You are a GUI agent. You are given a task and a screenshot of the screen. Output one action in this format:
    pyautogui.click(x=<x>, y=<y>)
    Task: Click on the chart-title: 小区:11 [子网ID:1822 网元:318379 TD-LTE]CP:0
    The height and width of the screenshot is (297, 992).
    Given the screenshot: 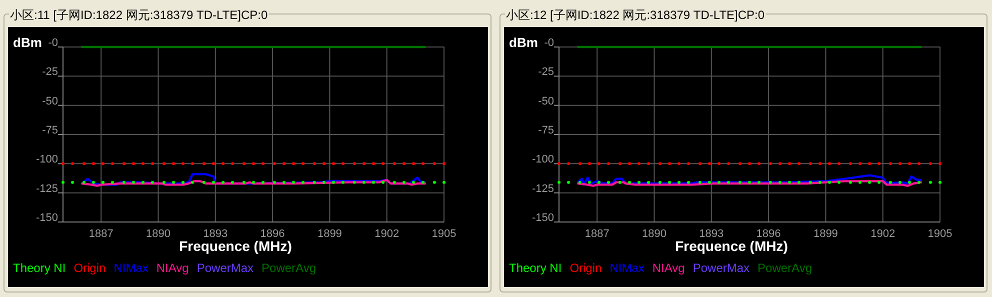 What is the action you would take?
    pyautogui.click(x=139, y=15)
    